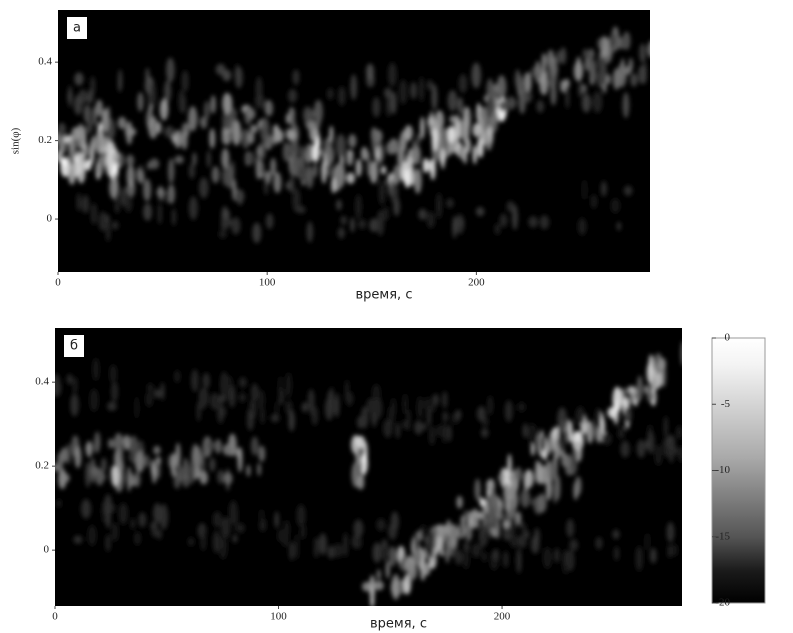 The height and width of the screenshot is (633, 793). I want to click on x-axis-label: время, с, so click(384, 295).